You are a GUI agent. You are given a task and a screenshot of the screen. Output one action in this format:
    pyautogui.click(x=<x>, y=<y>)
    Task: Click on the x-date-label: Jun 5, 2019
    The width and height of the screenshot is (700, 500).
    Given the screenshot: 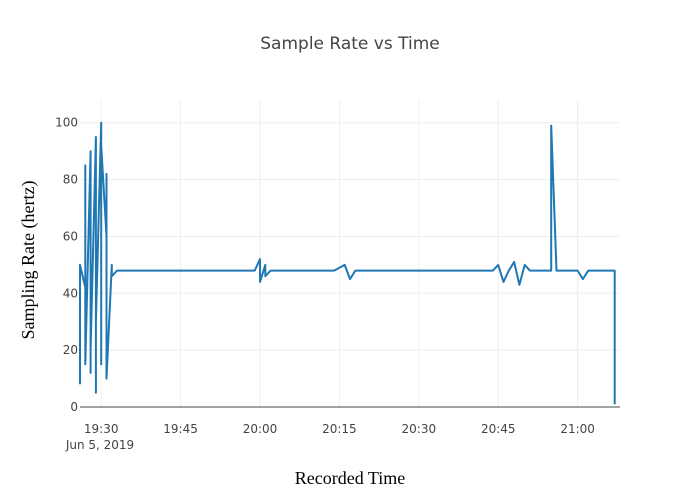 What is the action you would take?
    pyautogui.click(x=99, y=445)
    